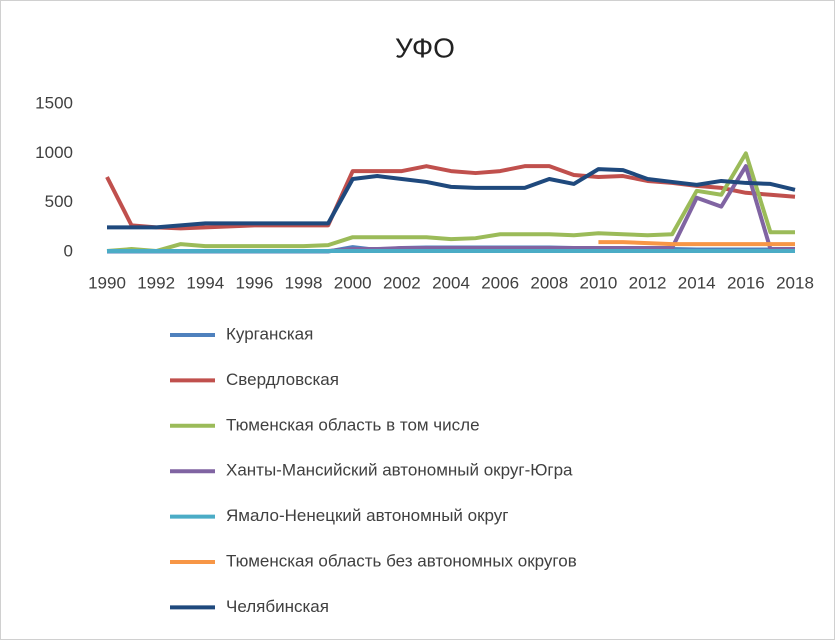 The width and height of the screenshot is (835, 640). Describe the element at coordinates (402, 282) in the screenshot. I see `x-tick-label: 2002` at that location.